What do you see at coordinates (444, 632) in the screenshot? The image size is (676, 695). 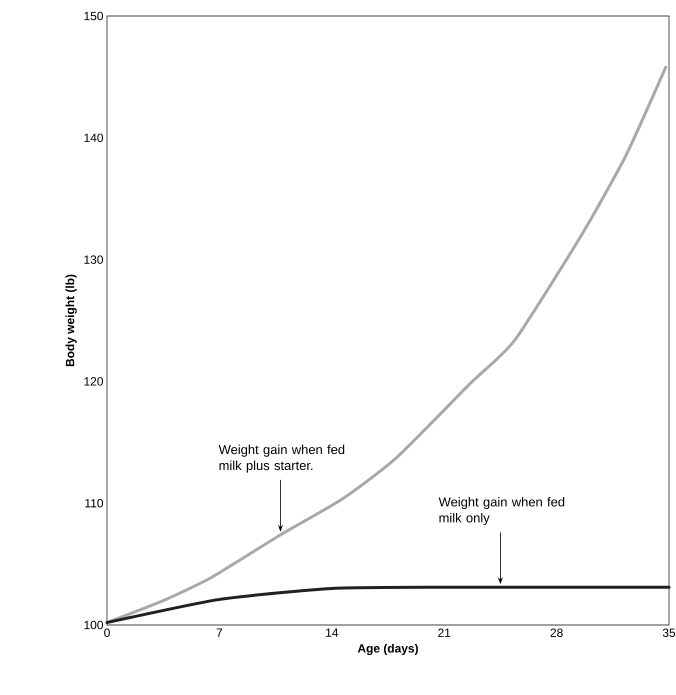 I see `x-tick-label: 21` at bounding box center [444, 632].